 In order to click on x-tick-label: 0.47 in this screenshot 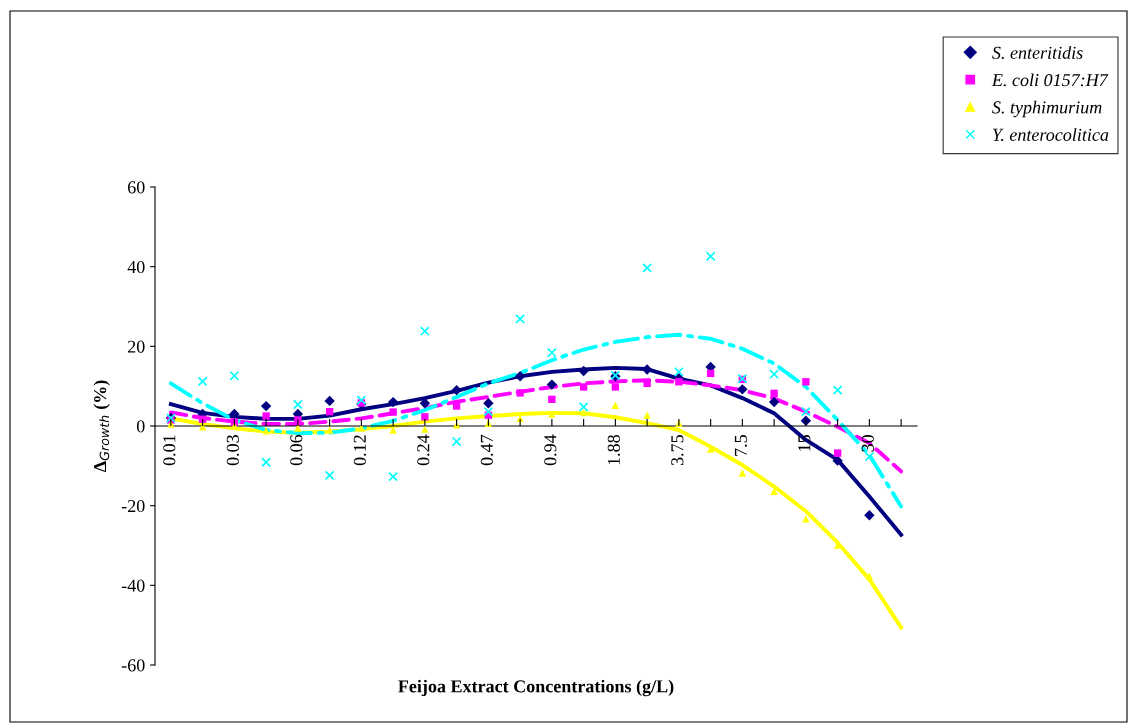, I will do `click(486, 450)`.